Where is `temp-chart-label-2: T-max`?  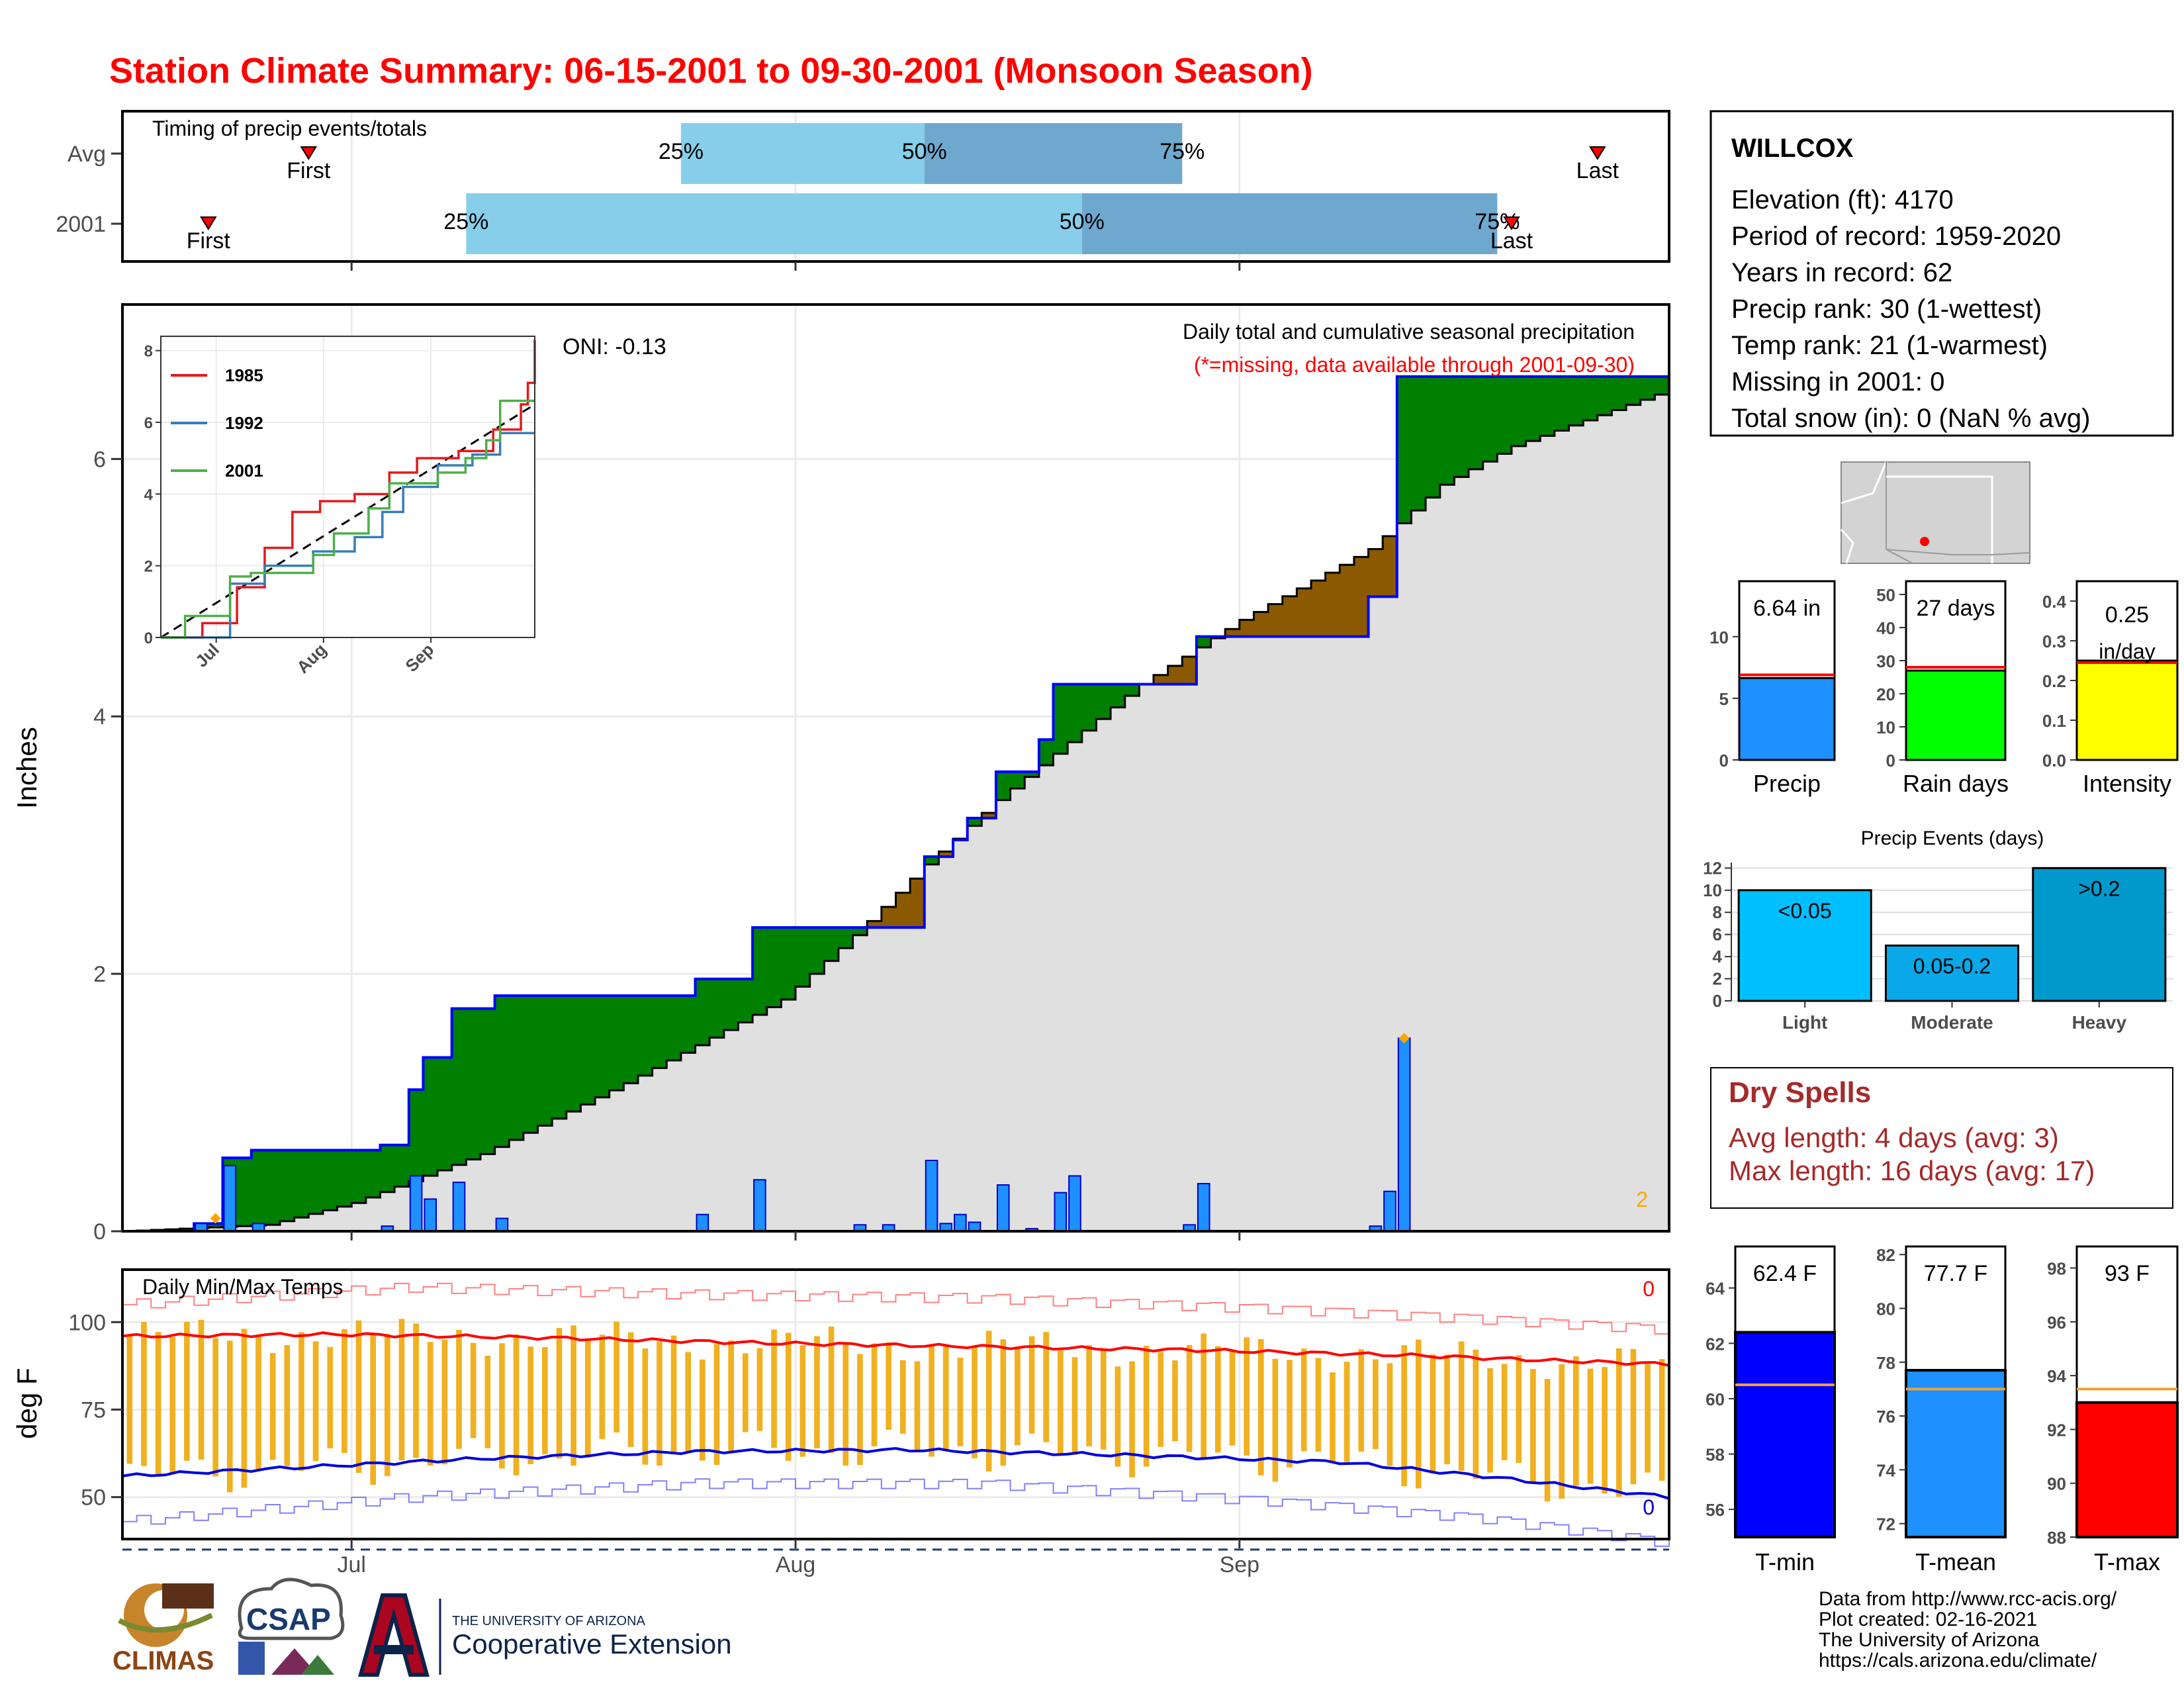 temp-chart-label-2: T-max is located at coordinates (2127, 1561).